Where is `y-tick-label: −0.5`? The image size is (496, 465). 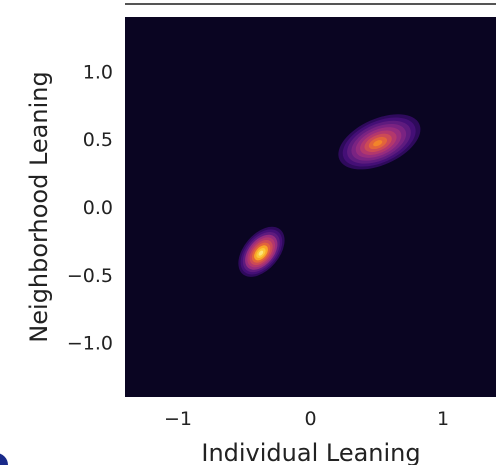
y-tick-label: −0.5 is located at coordinates (90, 276).